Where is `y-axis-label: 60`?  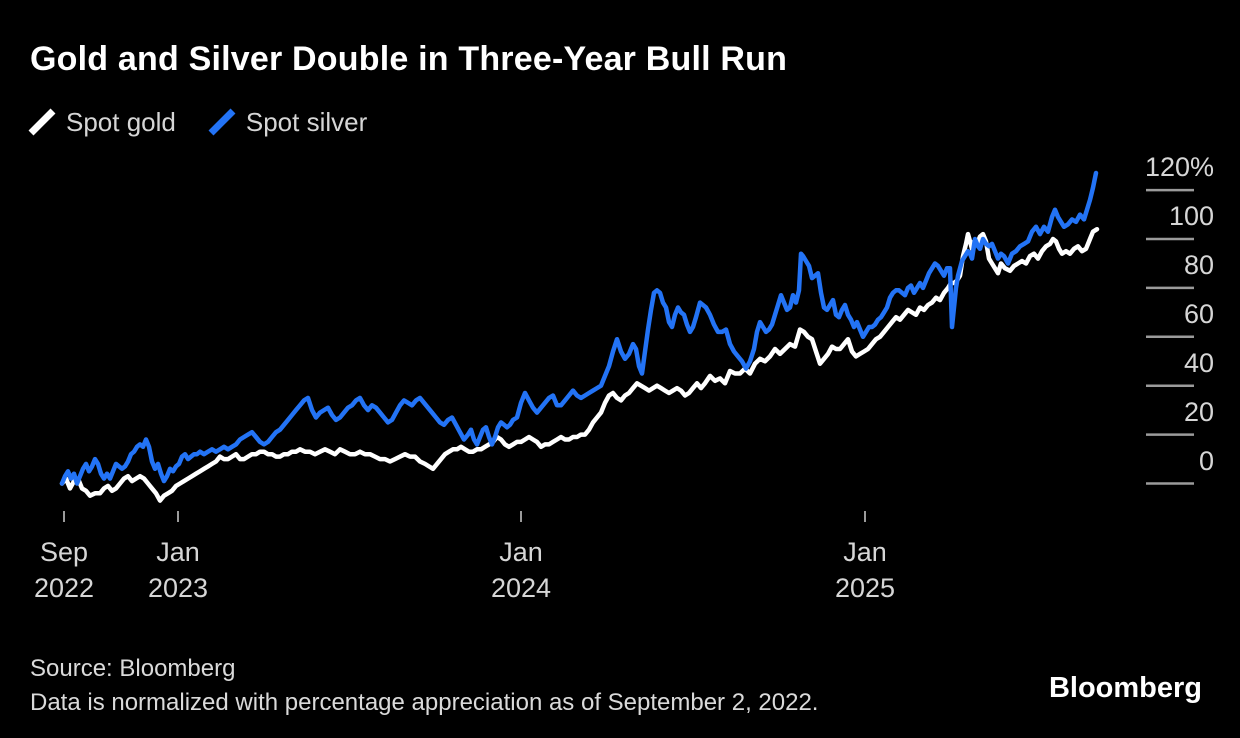 y-axis-label: 60 is located at coordinates (1198, 313).